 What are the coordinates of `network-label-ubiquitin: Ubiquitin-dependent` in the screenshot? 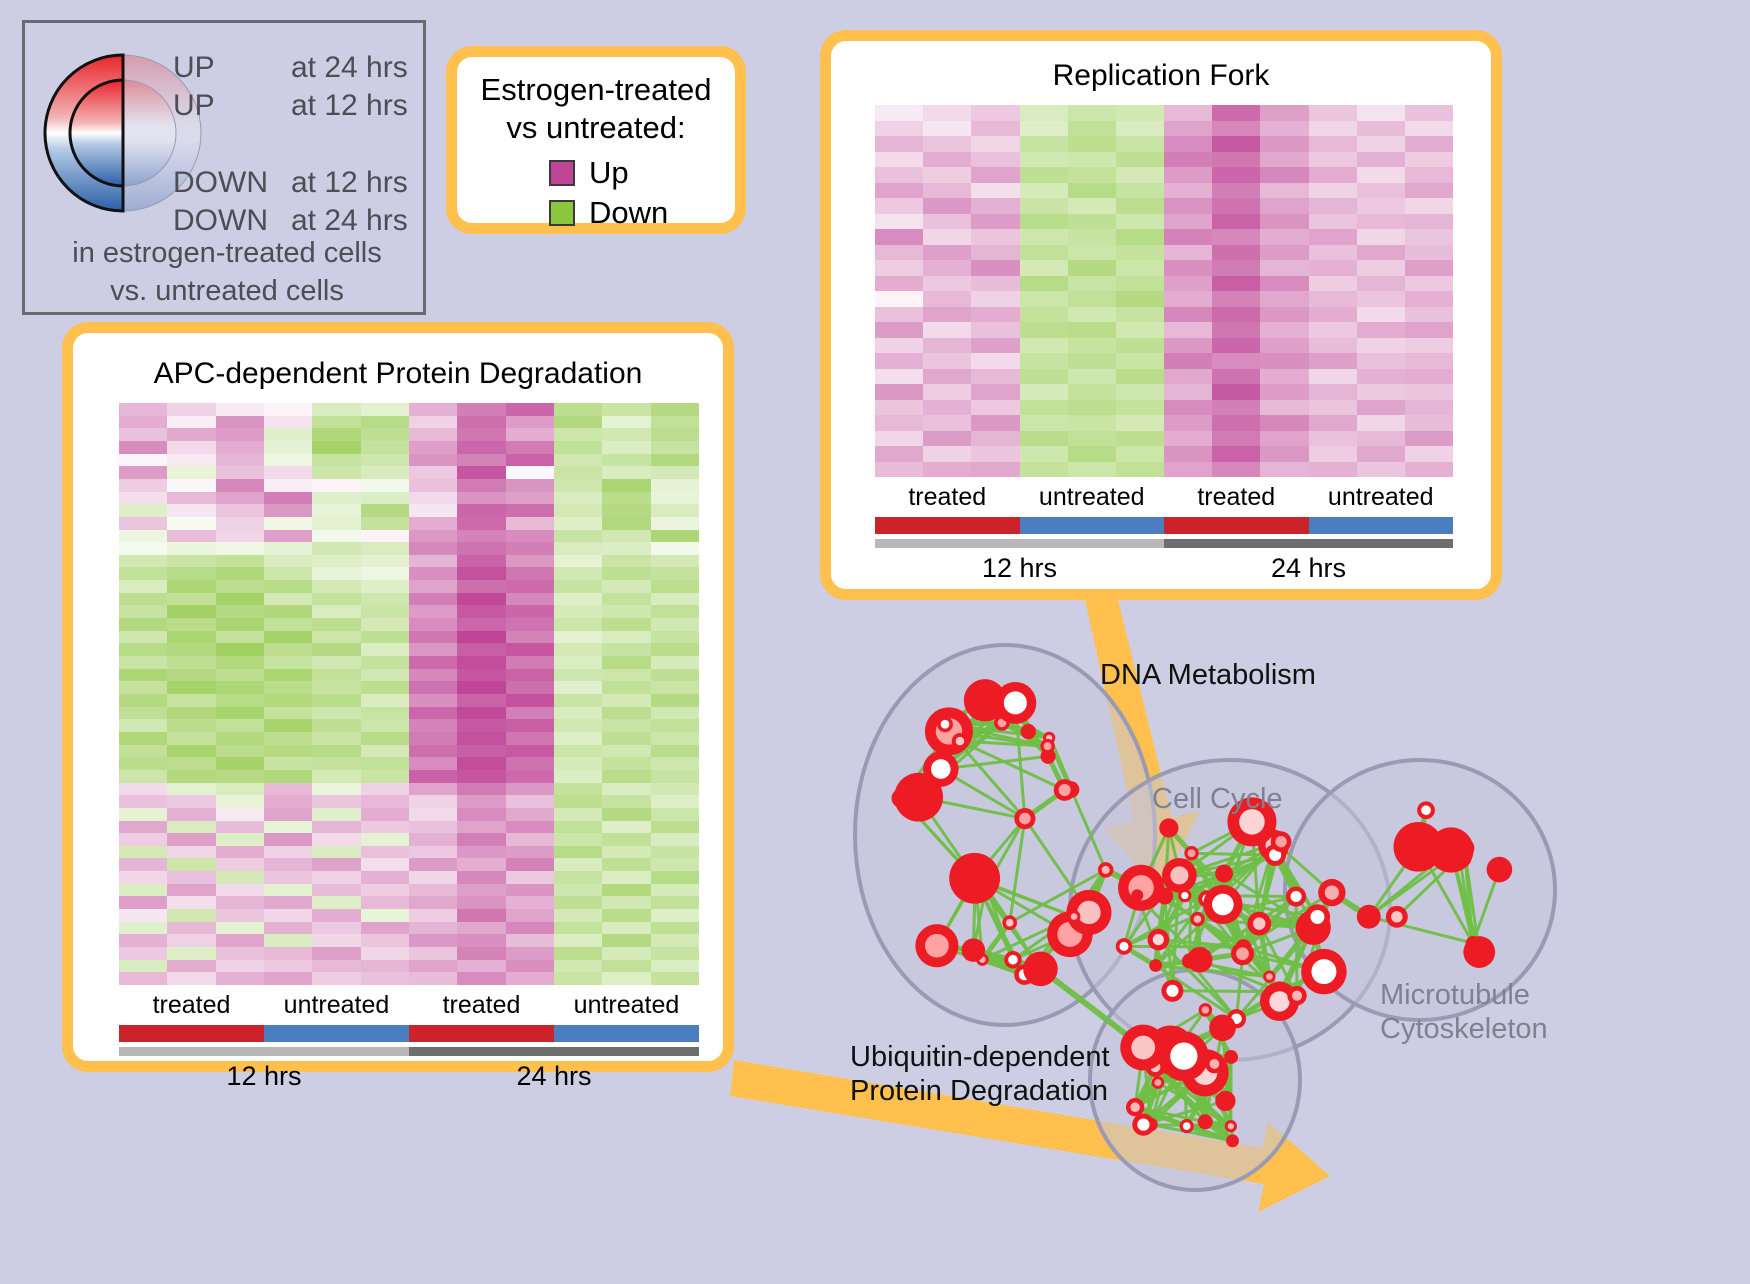 It's located at (980, 1057).